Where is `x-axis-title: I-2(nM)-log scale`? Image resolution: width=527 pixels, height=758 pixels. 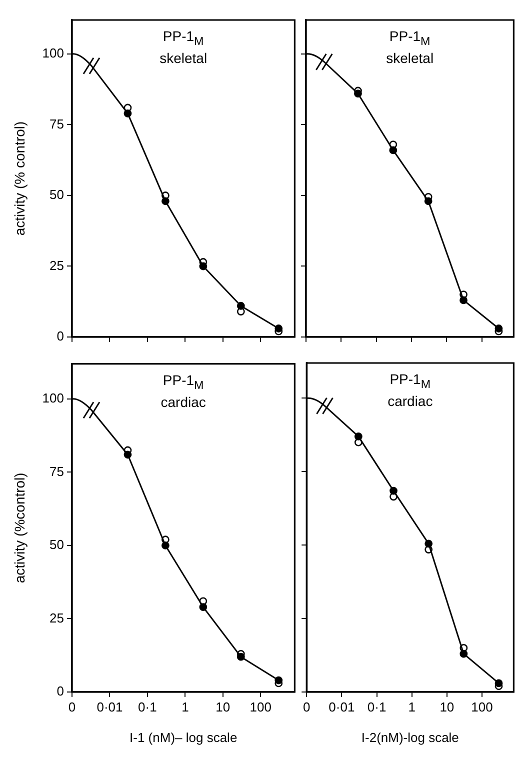 x-axis-title: I-2(nM)-log scale is located at coordinates (410, 737).